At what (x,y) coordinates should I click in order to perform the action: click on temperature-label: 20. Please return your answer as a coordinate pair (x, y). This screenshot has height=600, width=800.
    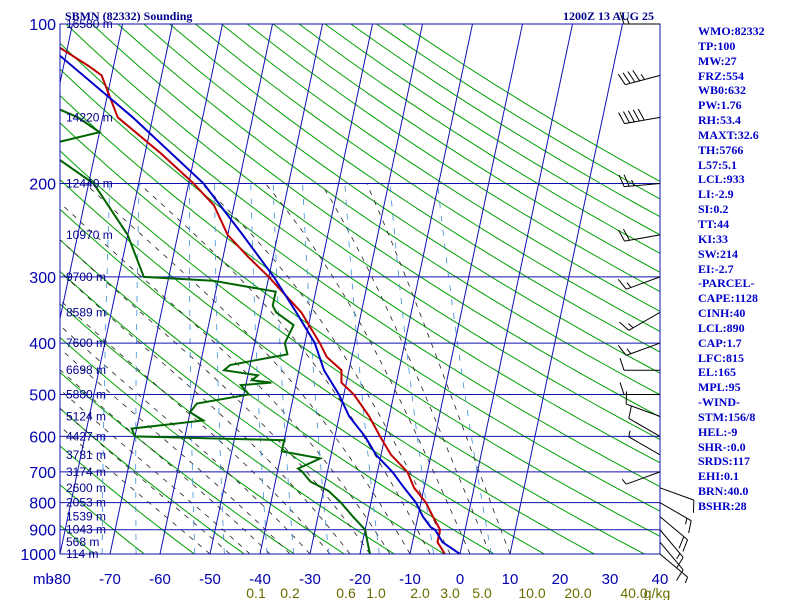
    Looking at the image, I should click on (560, 579).